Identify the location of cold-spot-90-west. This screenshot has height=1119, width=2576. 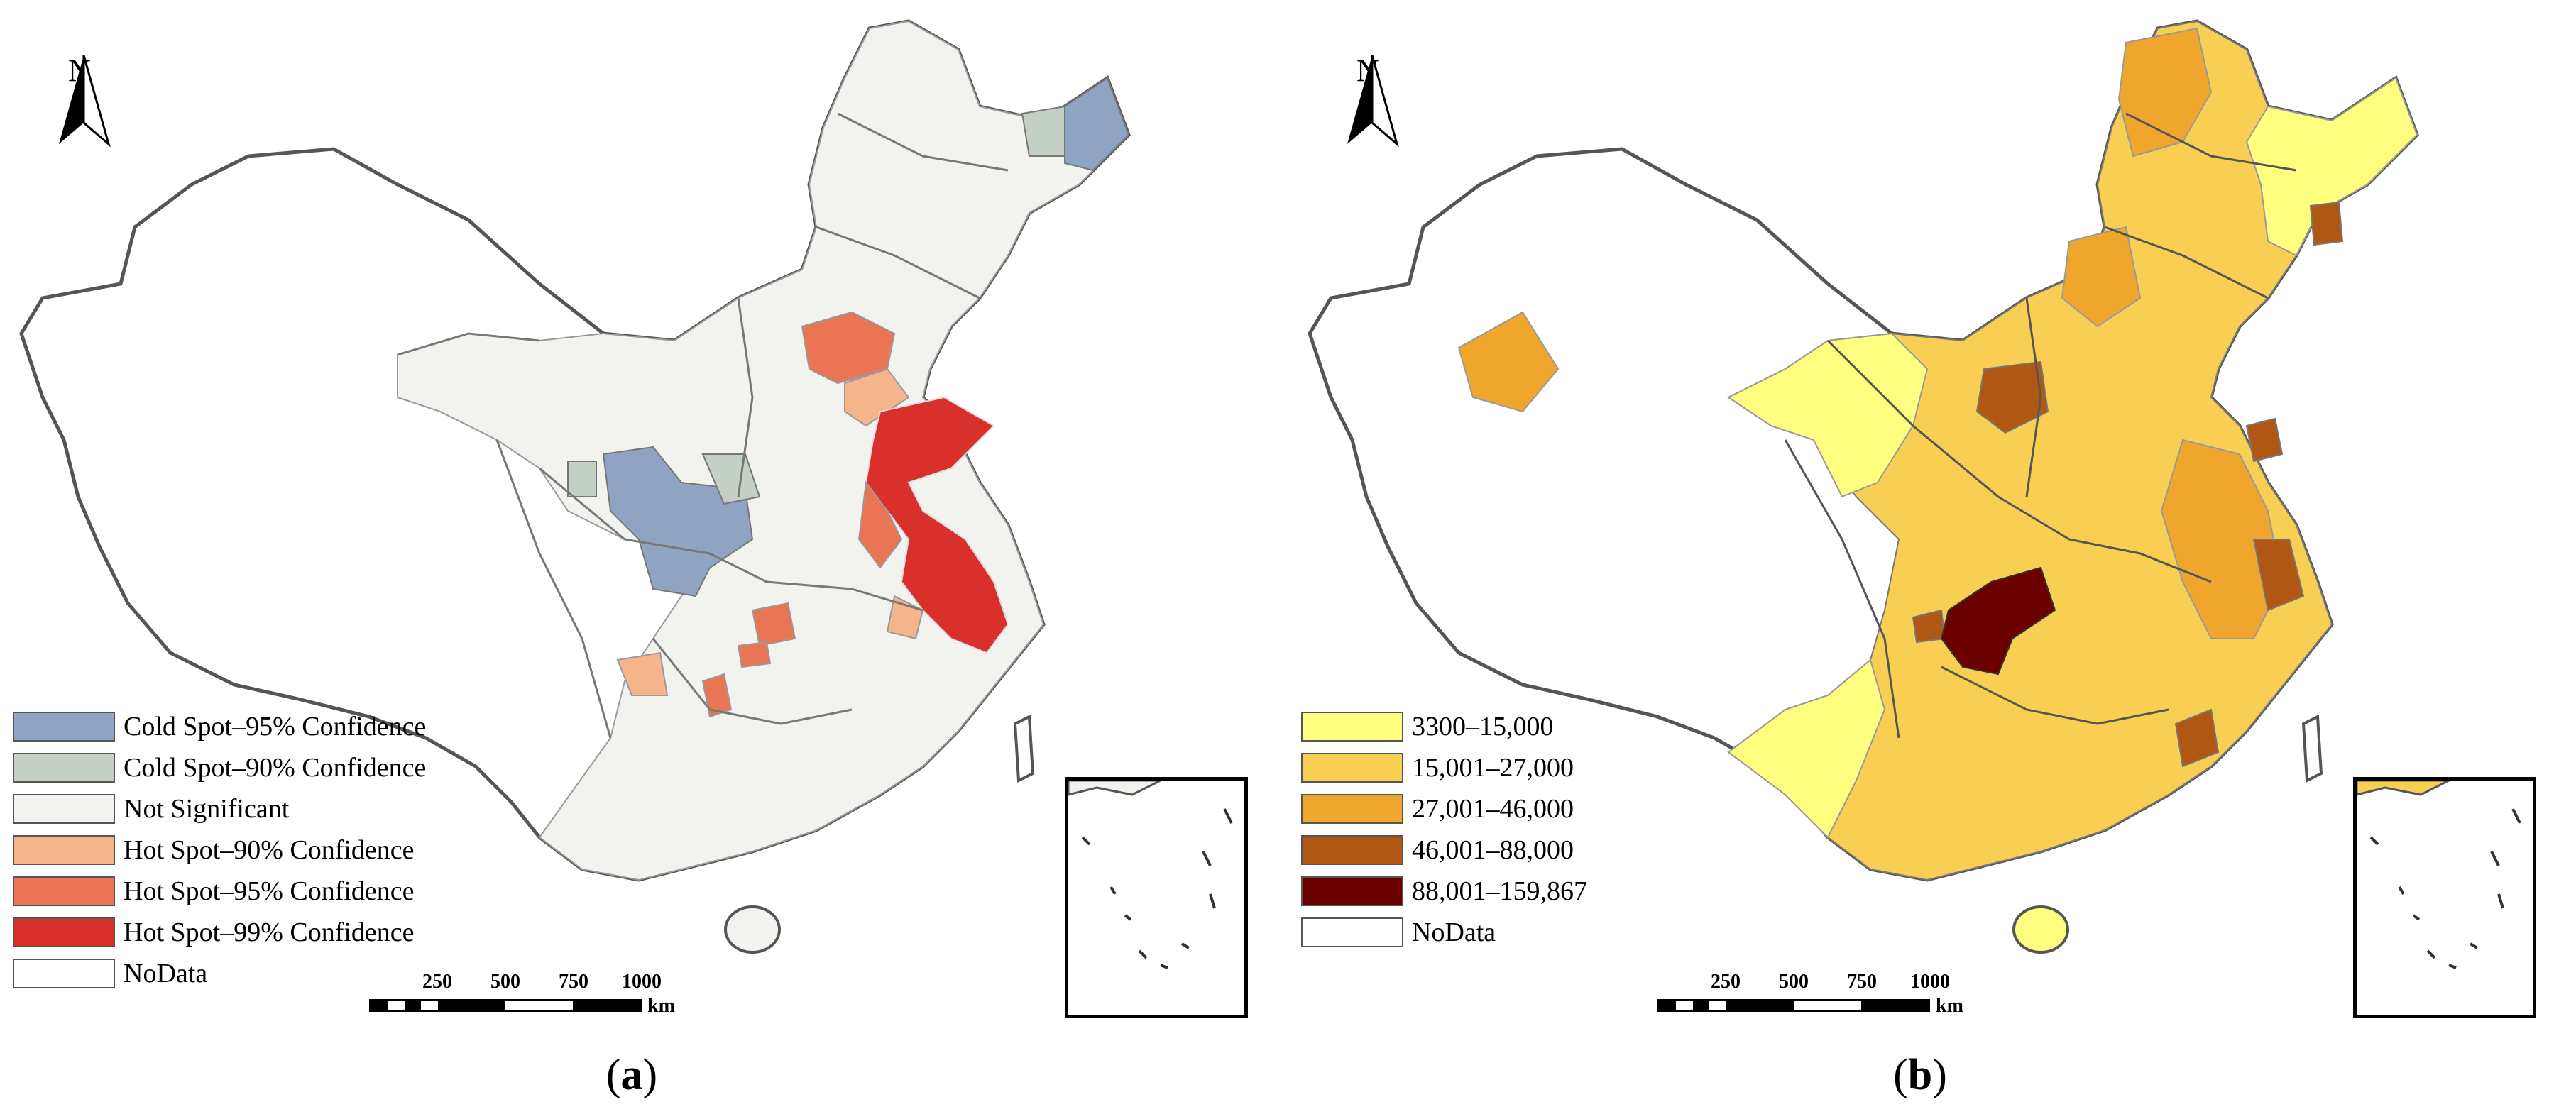
(582, 479).